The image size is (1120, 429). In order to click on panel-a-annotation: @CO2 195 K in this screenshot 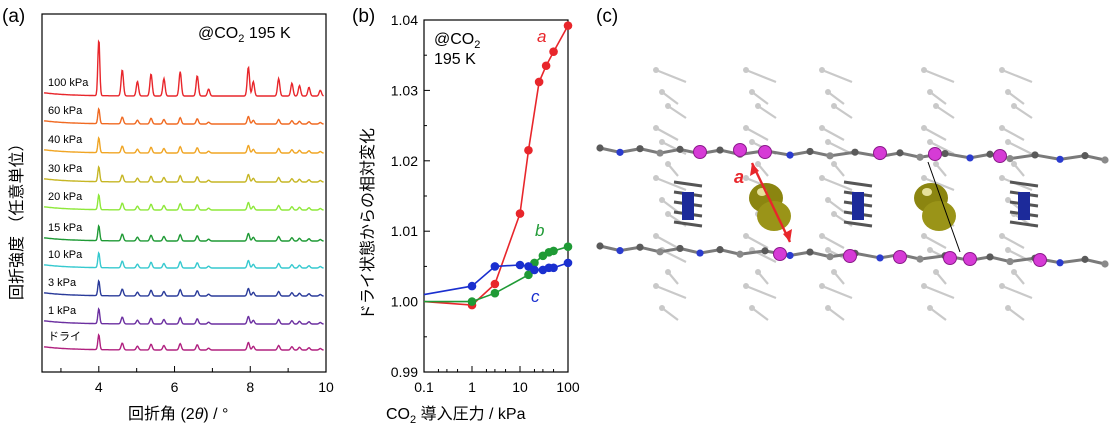, I will do `click(244, 35)`.